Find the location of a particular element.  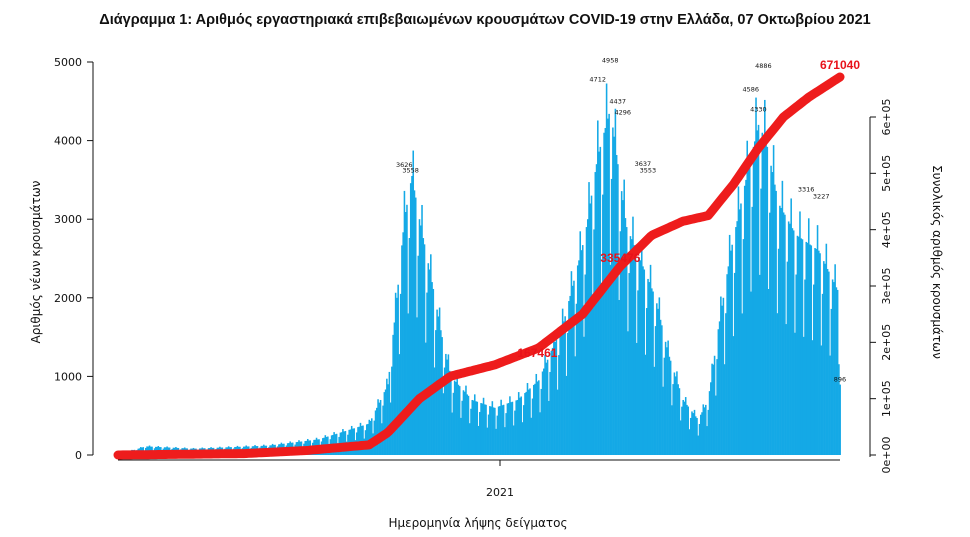

x-axis-ticks: 2021 is located at coordinates (500, 479).